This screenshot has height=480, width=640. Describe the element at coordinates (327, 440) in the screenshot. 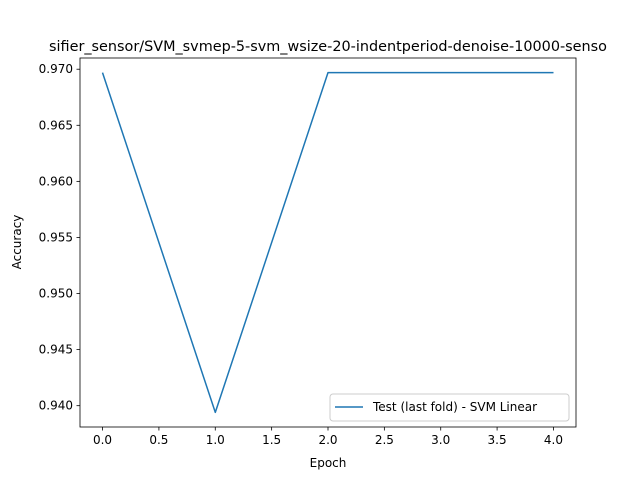

I see `x-tick-label: 2.0` at that location.